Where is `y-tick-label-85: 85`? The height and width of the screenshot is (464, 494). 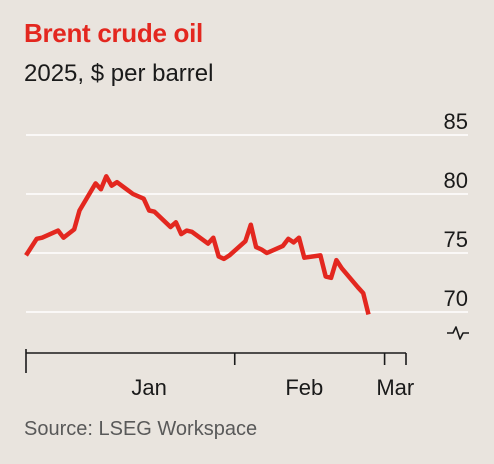
y-tick-label-85: 85 is located at coordinates (456, 121).